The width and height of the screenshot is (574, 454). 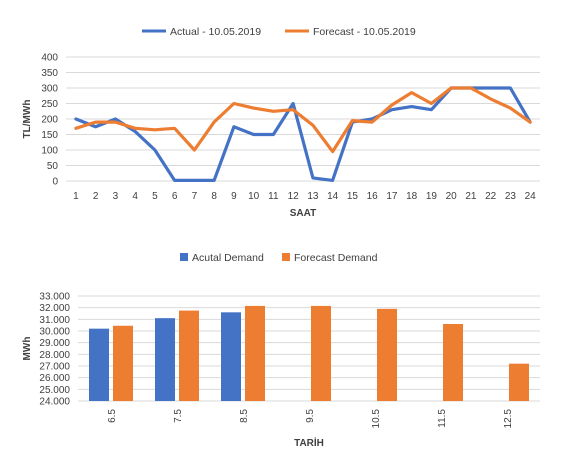 What do you see at coordinates (309, 442) in the screenshot?
I see `x-axis-title: TARİH` at bounding box center [309, 442].